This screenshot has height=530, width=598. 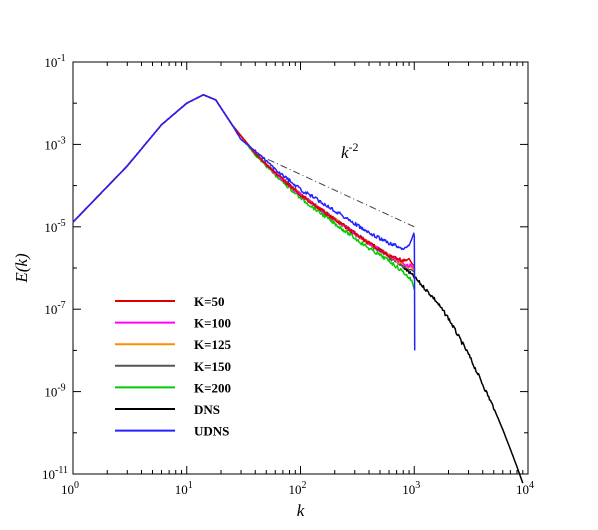 I want to click on x-axis-title: k, so click(x=301, y=510).